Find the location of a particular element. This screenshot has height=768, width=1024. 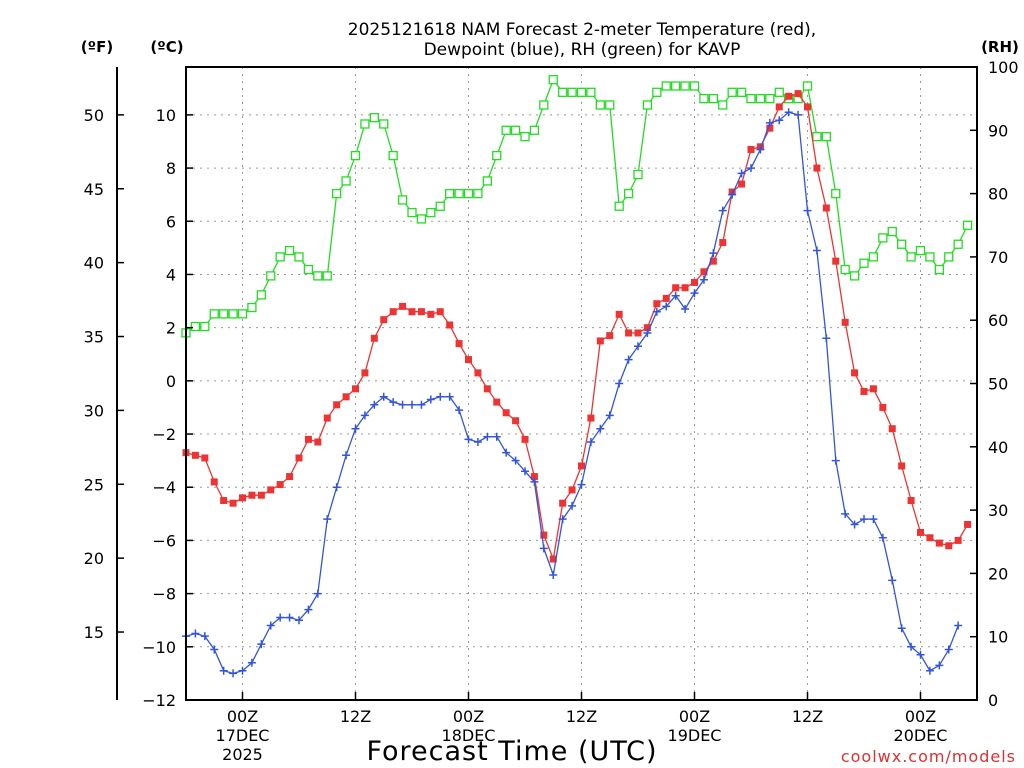

celsius-tick-label: 4 is located at coordinates (171, 274).